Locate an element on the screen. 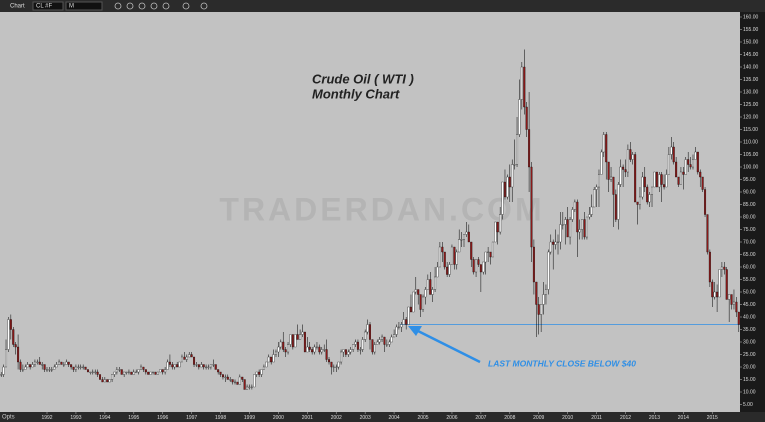  y-tick-label: 20.00 is located at coordinates (749, 367).